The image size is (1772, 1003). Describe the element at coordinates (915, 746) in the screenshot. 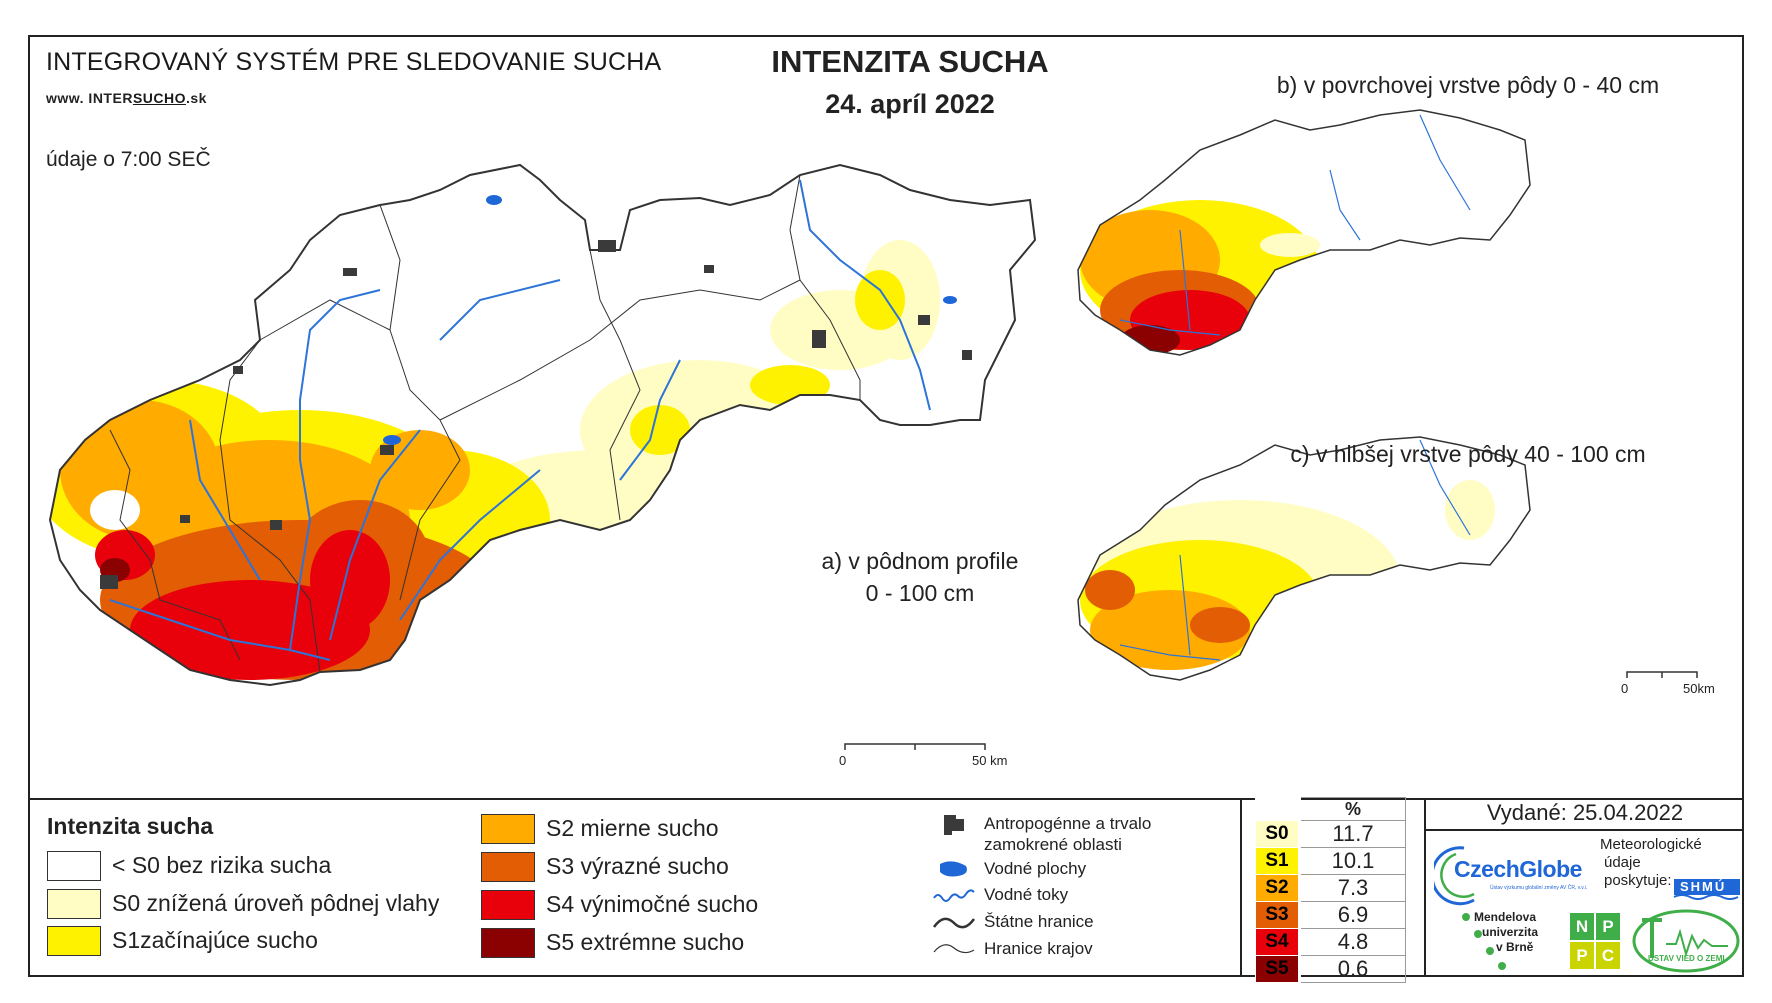

I see `main-scale-bar` at that location.